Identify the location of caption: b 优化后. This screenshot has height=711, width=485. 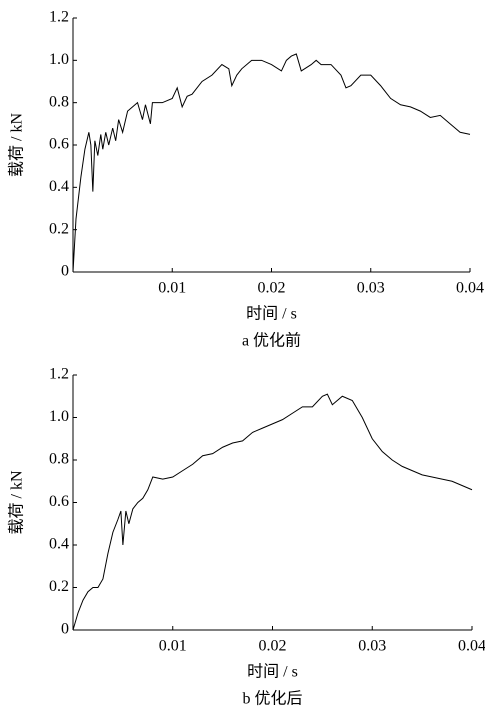
(272, 699).